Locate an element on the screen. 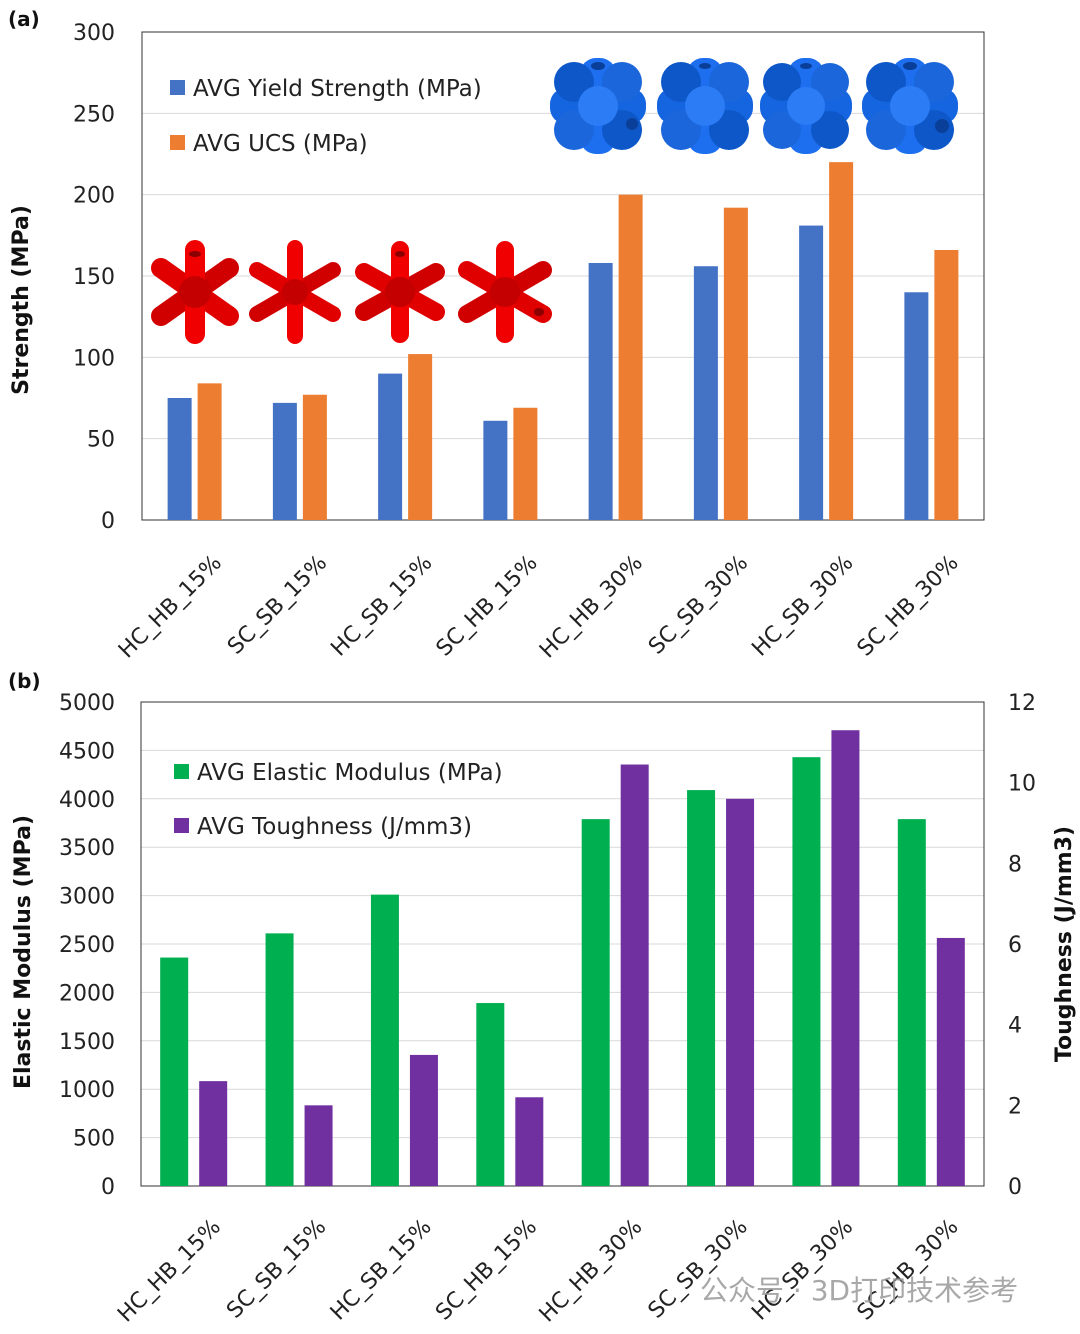 This screenshot has height=1334, width=1080. panel-label-b: (b) is located at coordinates (24, 681).